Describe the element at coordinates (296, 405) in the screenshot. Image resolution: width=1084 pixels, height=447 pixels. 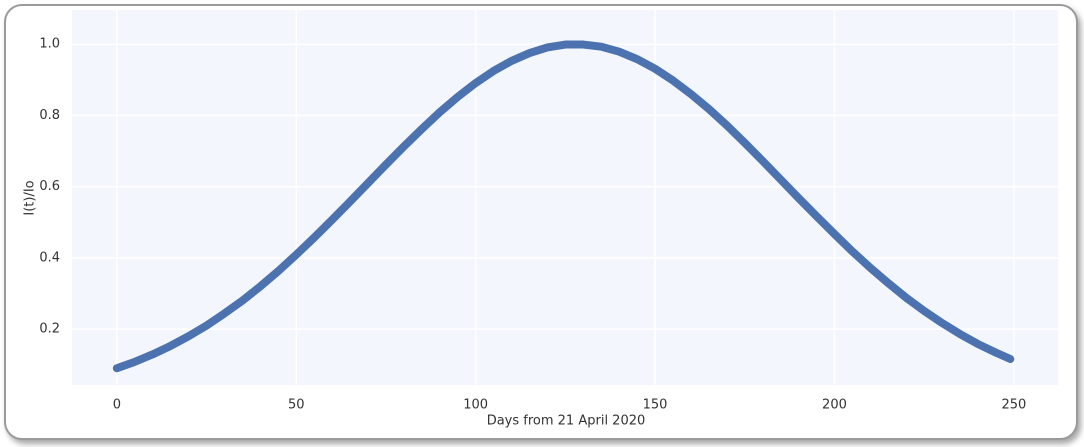
I see `x-tick-label: 50` at that location.